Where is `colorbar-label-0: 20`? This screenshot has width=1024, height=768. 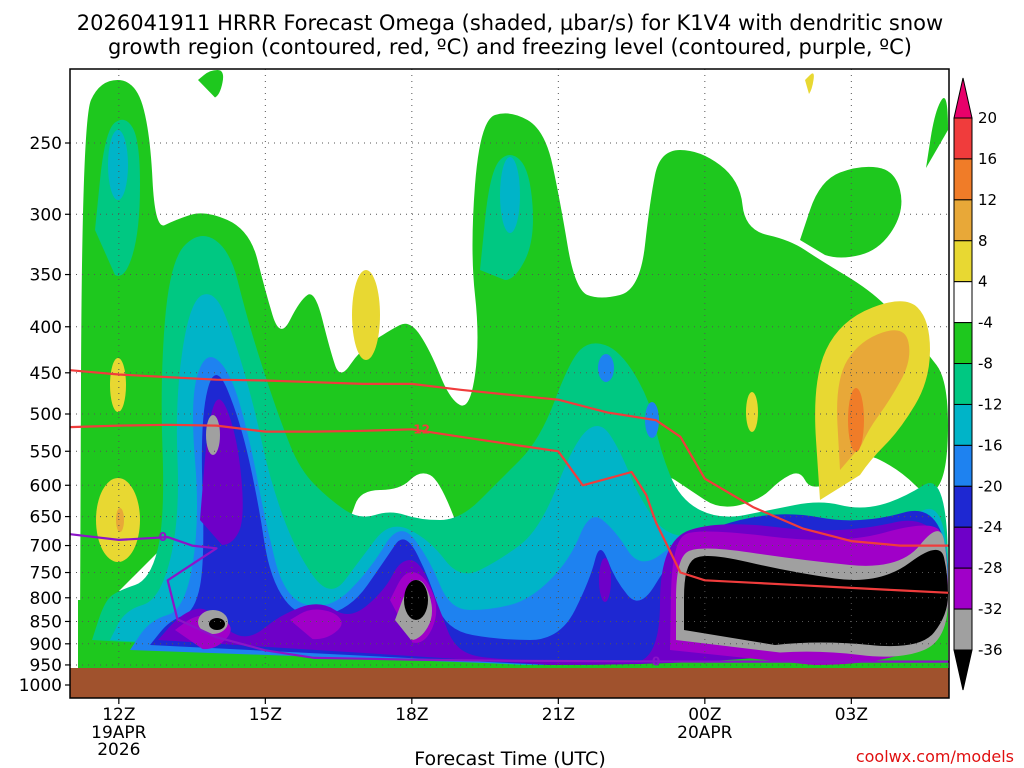
colorbar-label-0: 20 is located at coordinates (987, 118).